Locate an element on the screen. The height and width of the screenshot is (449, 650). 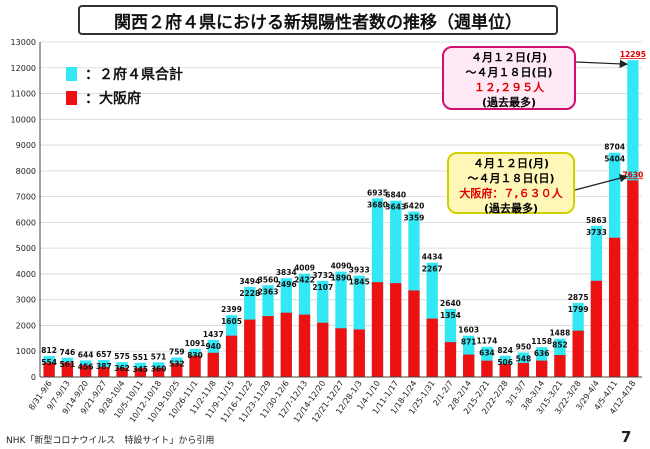
data-label-total: 644 is located at coordinates (86, 354).